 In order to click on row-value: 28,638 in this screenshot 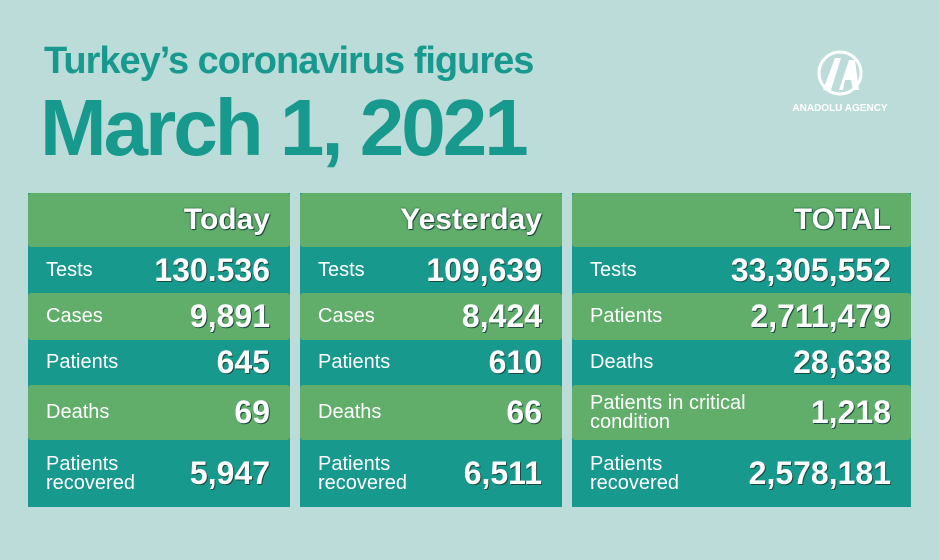, I will do `click(842, 362)`.